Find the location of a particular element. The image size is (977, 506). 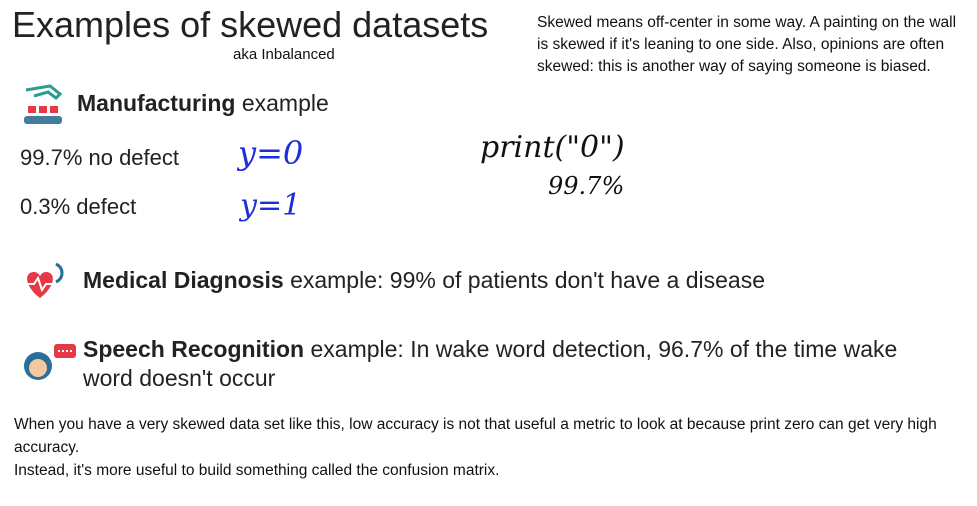

manufacturing-heading: Manufacturing example is located at coordinates (203, 103).